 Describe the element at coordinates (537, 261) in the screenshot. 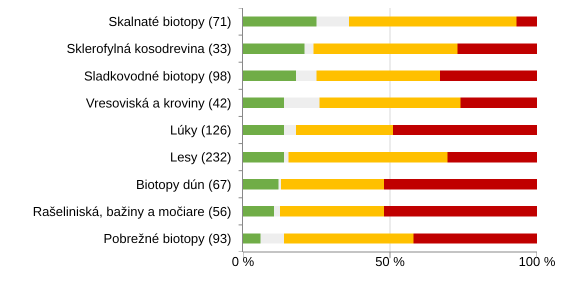

I see `x-tick-label: 100 %` at that location.